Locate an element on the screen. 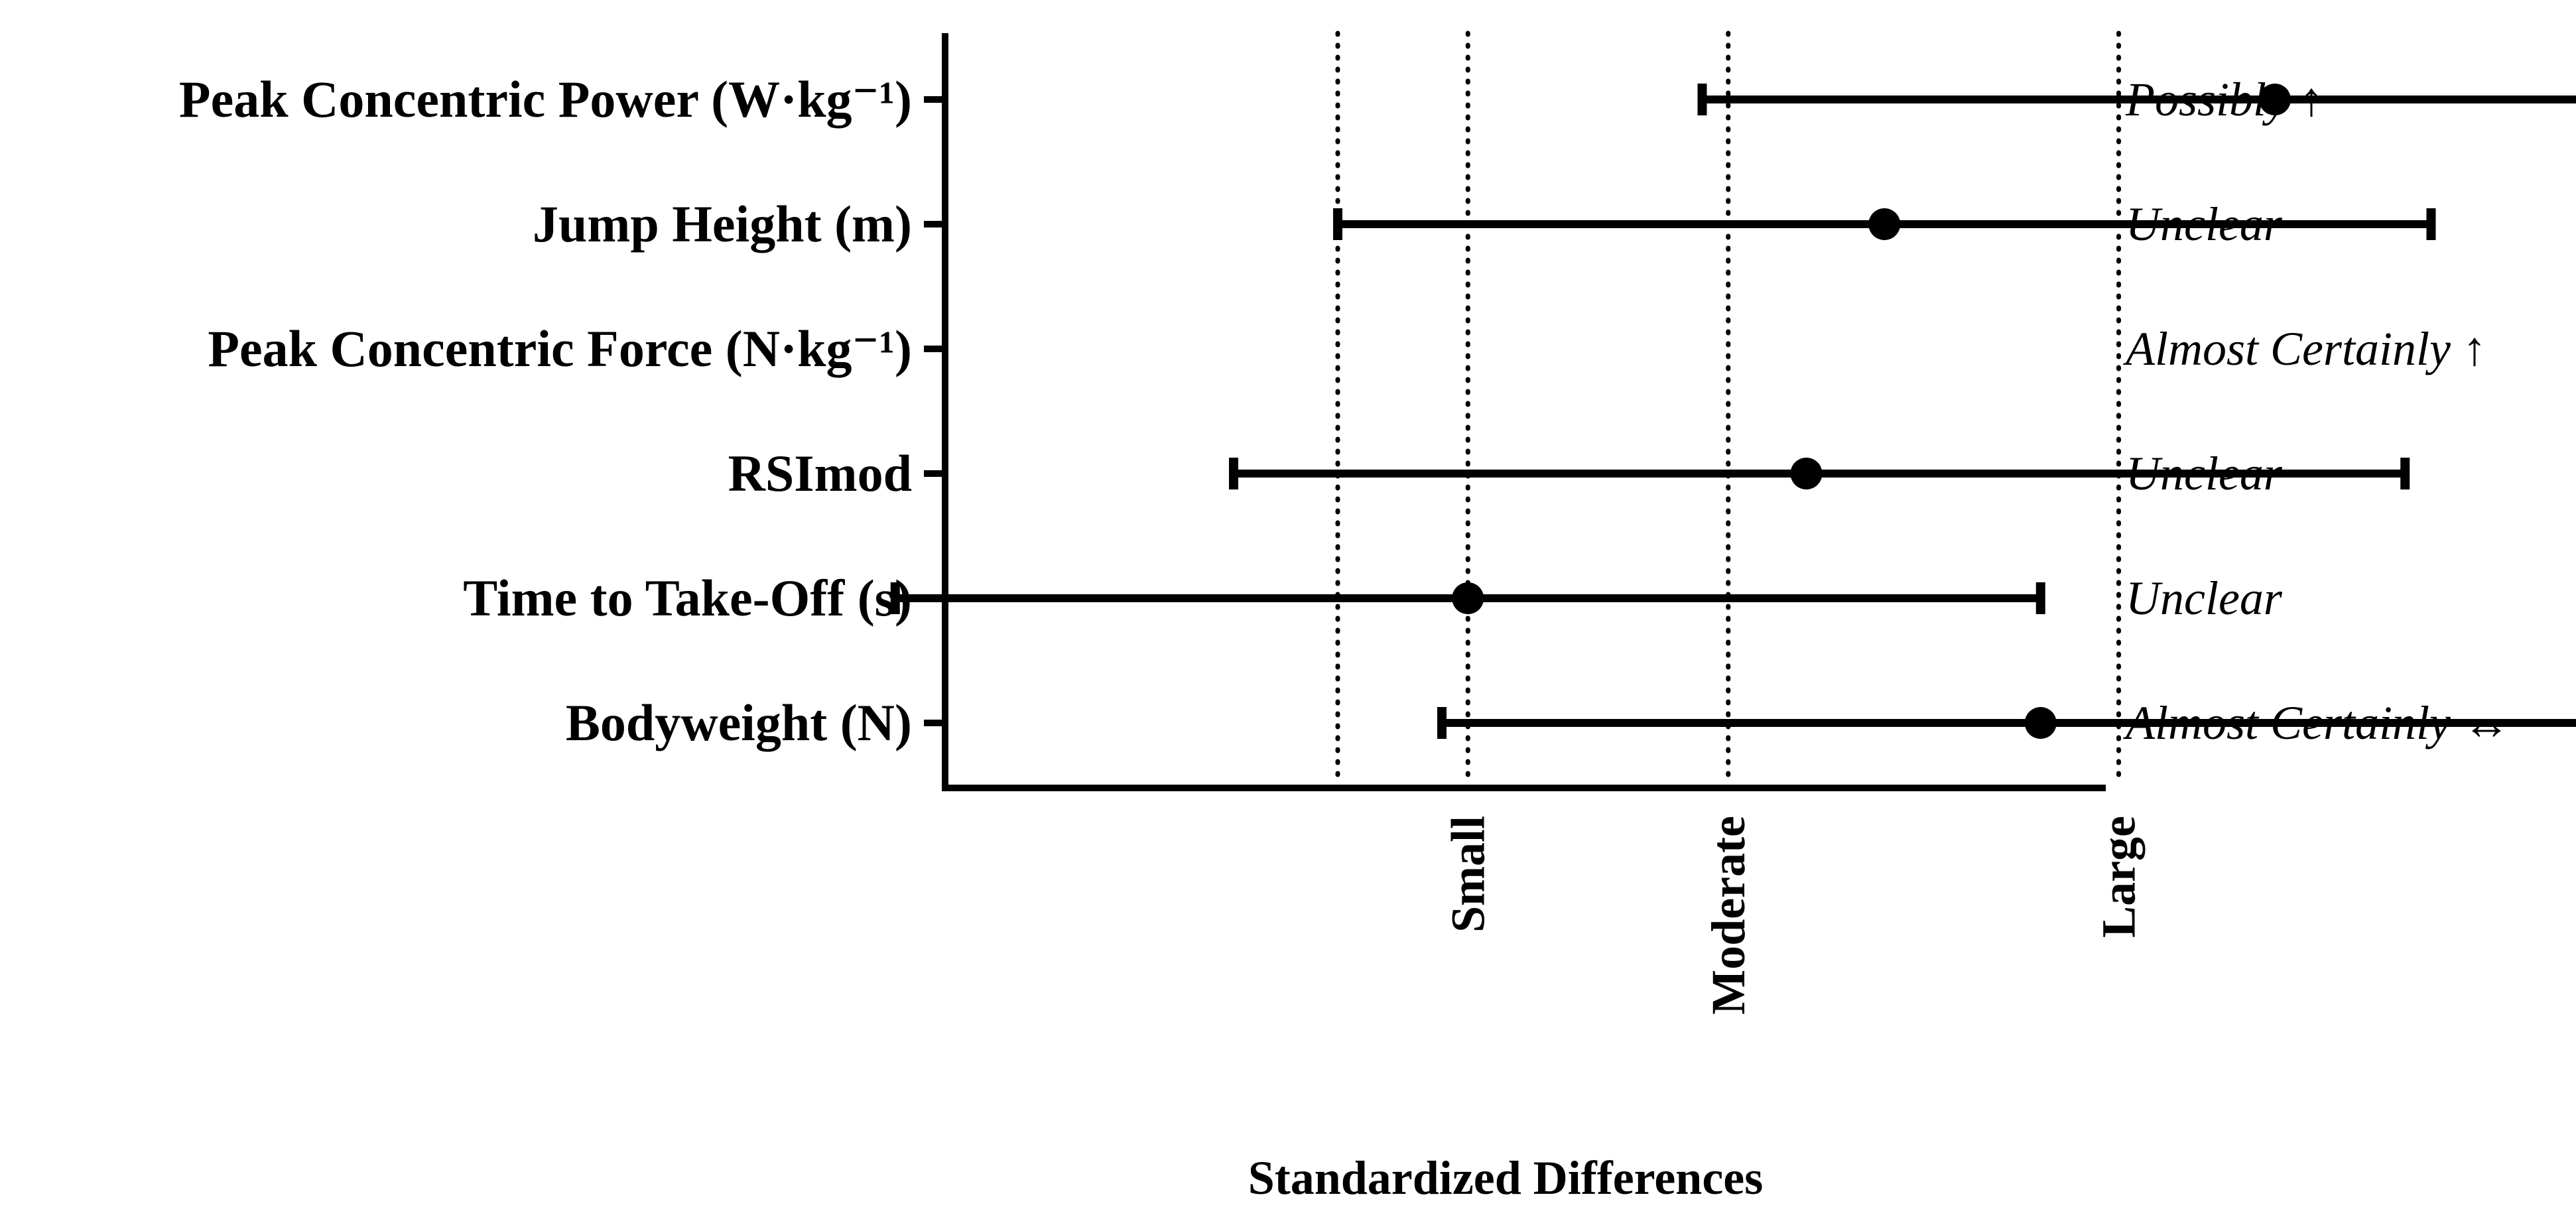 Image resolution: width=2576 pixels, height=1227 pixels. row-label: Jump Height (m) is located at coordinates (722, 224).